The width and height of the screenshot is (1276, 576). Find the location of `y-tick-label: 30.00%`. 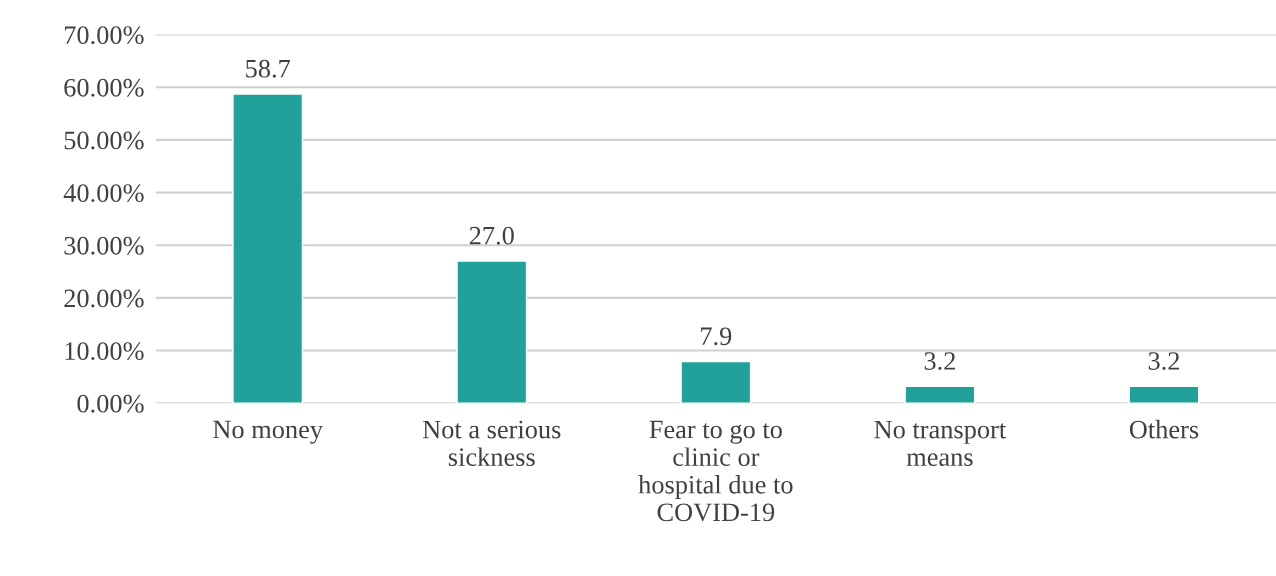

y-tick-label: 30.00% is located at coordinates (104, 245).